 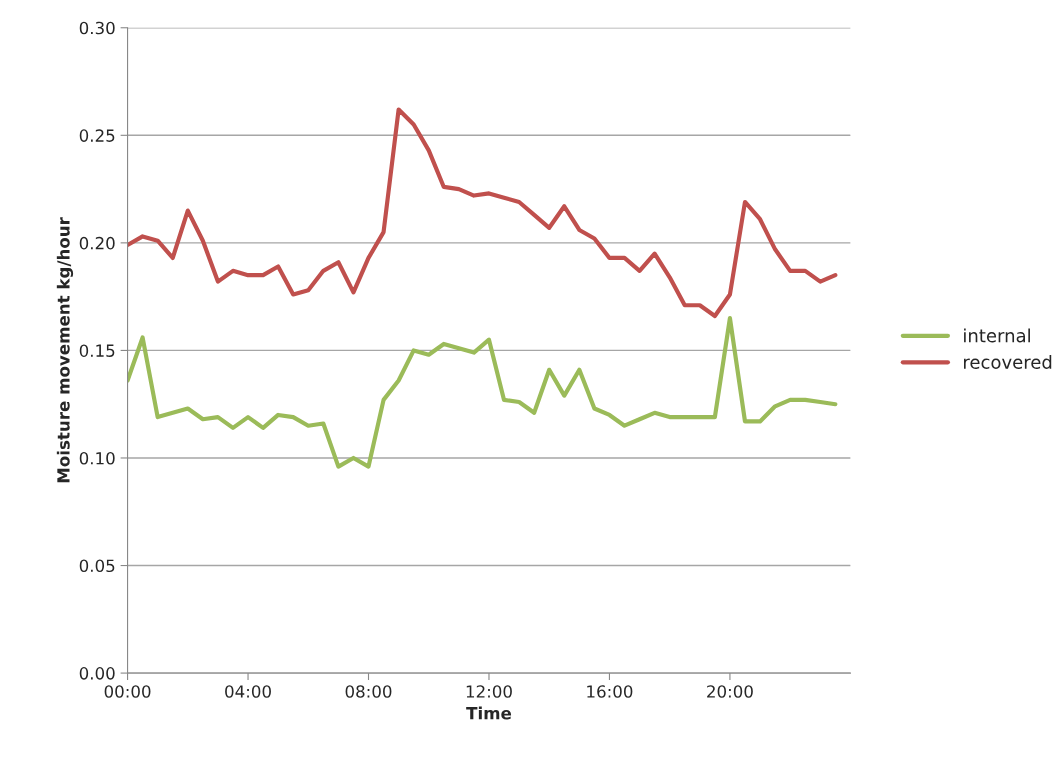 I want to click on line-series, so click(x=482, y=392).